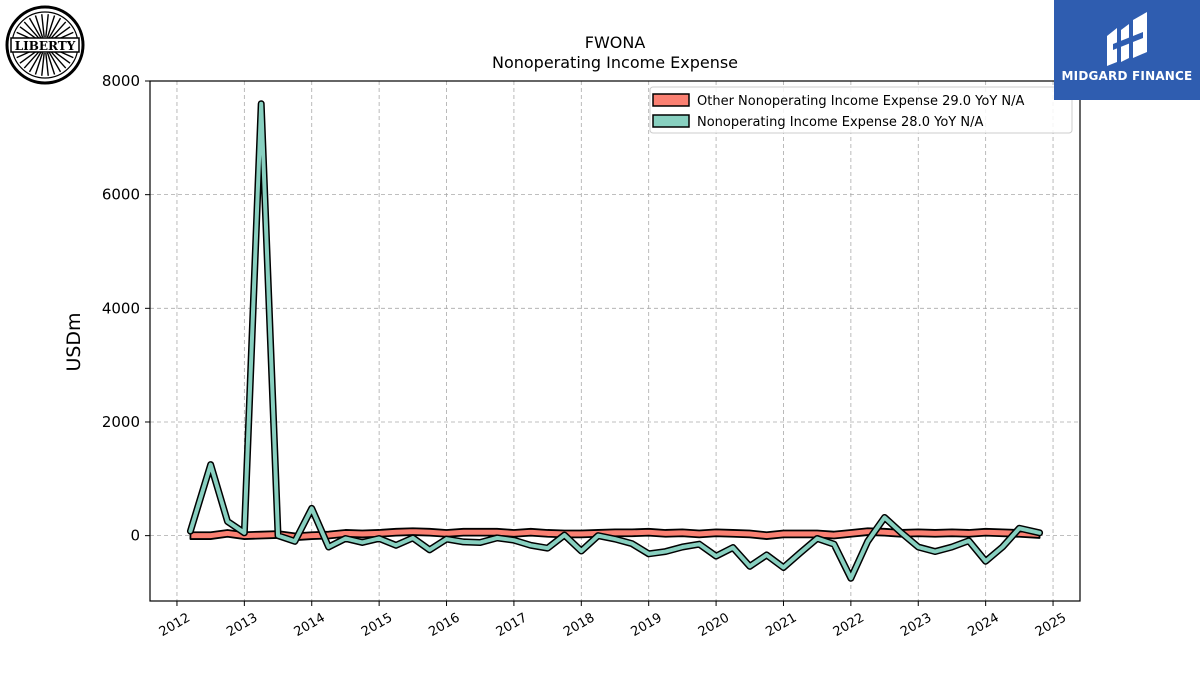 The width and height of the screenshot is (1200, 675). What do you see at coordinates (1051, 625) in the screenshot?
I see `x-tick-label: 2025` at bounding box center [1051, 625].